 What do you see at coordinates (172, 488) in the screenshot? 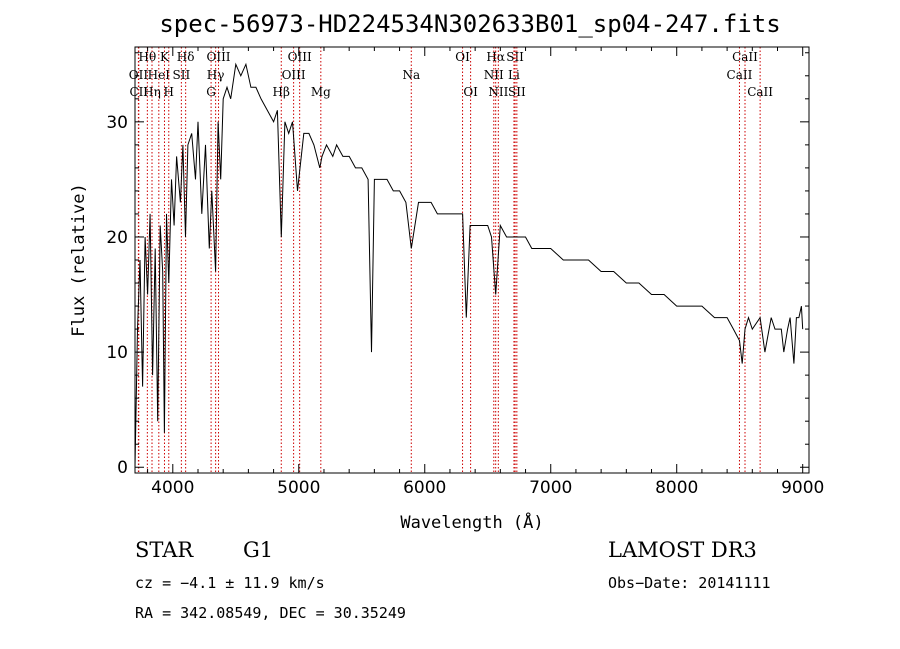
I see `x-tick-label-0: 4000` at bounding box center [172, 488].